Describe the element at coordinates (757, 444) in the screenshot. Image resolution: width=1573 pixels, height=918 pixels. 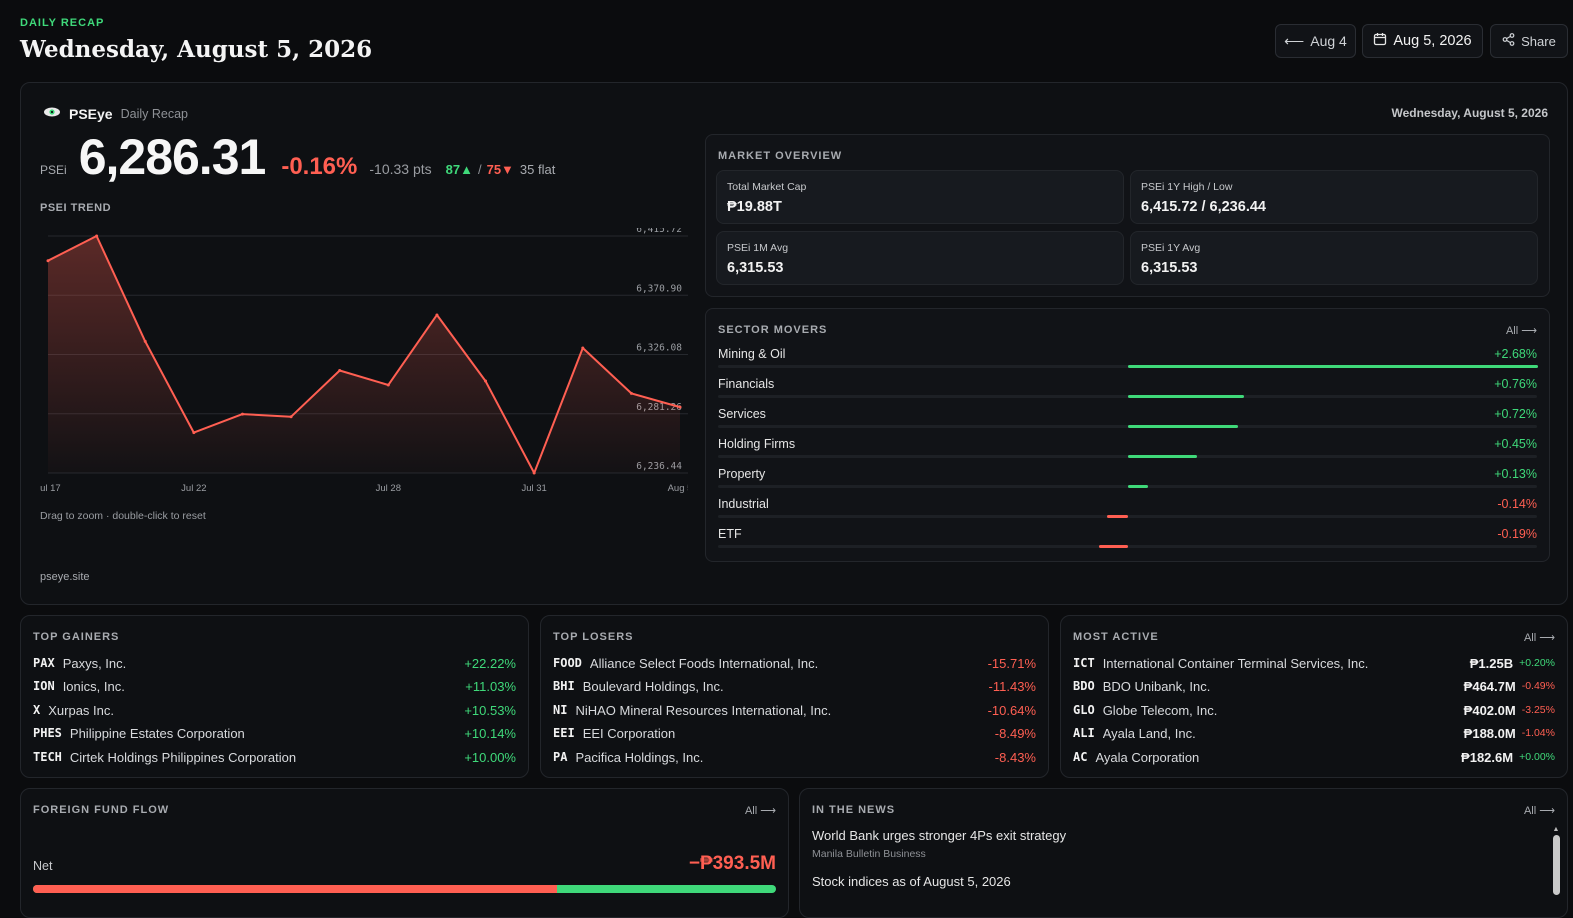
I see `sector-name: Holding Firms` at that location.